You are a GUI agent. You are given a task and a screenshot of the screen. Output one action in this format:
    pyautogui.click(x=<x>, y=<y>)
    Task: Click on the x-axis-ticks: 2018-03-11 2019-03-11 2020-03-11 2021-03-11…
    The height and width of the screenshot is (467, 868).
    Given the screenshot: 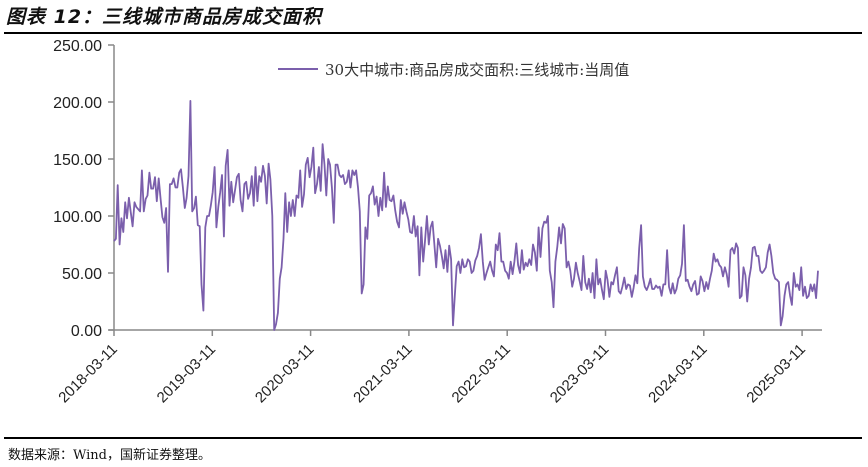 What is the action you would take?
    pyautogui.click(x=432, y=368)
    